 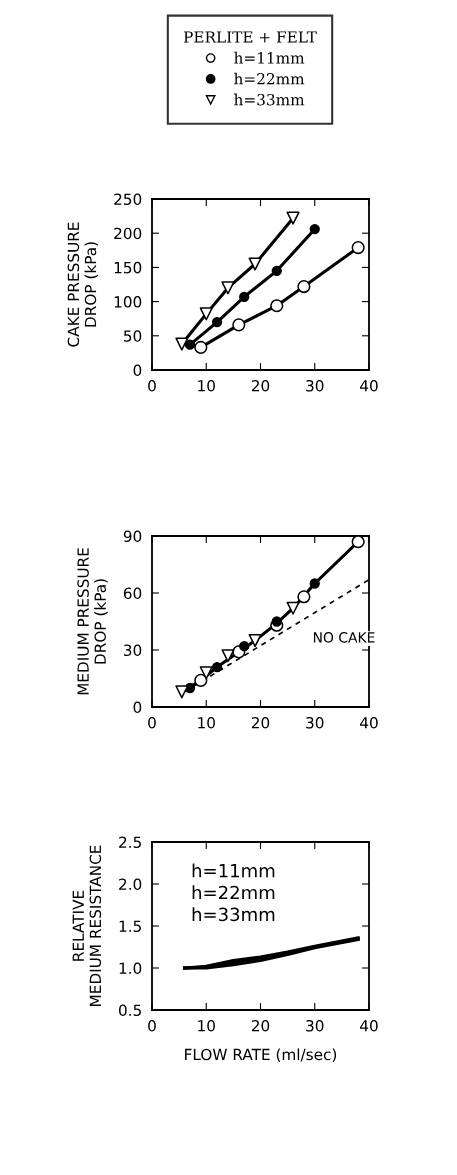 I want to click on y-tick-label: 1.5, so click(x=130, y=926).